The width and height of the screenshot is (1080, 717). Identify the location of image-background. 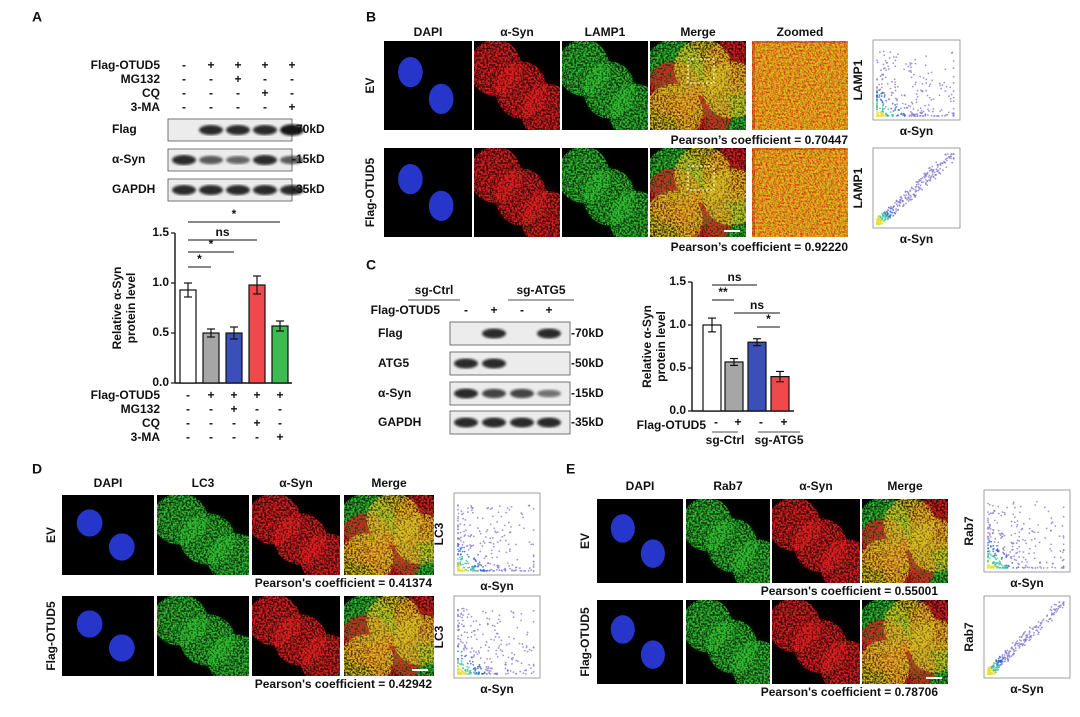
(108, 636).